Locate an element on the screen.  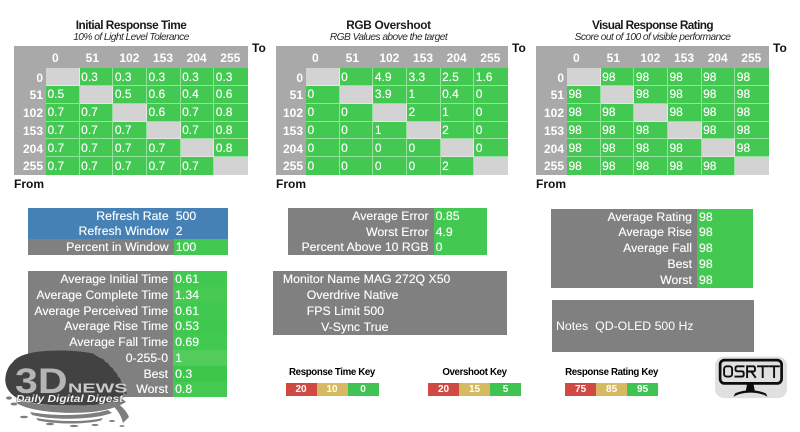
svg-text: Daily Digital Digest is located at coordinates (70, 399).